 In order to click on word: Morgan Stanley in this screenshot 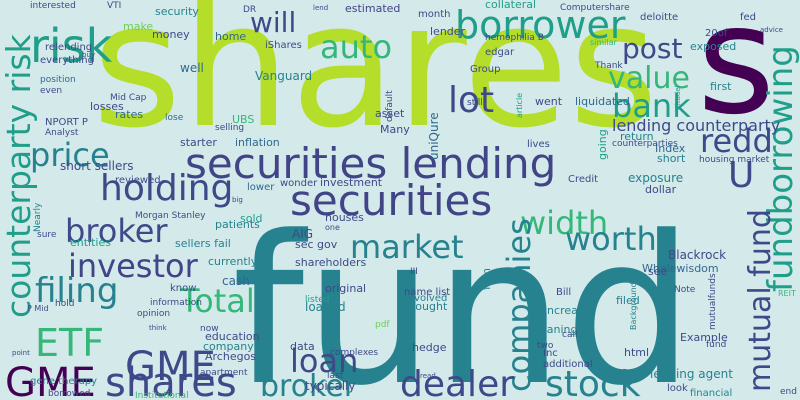, I will do `click(170, 216)`.